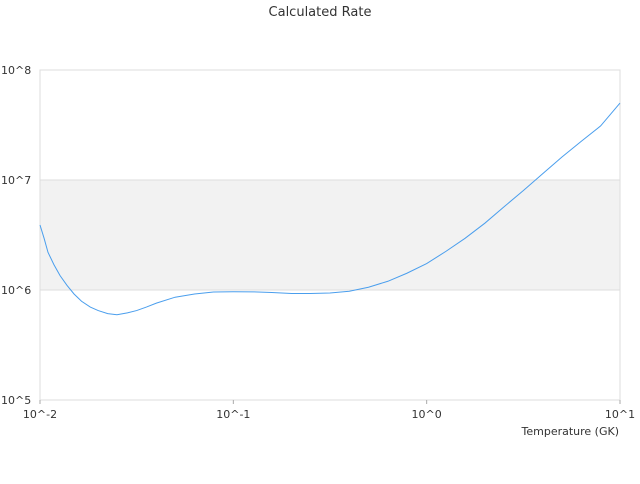  What do you see at coordinates (570, 431) in the screenshot?
I see `x-axis-label: Temperature (GK)` at bounding box center [570, 431].